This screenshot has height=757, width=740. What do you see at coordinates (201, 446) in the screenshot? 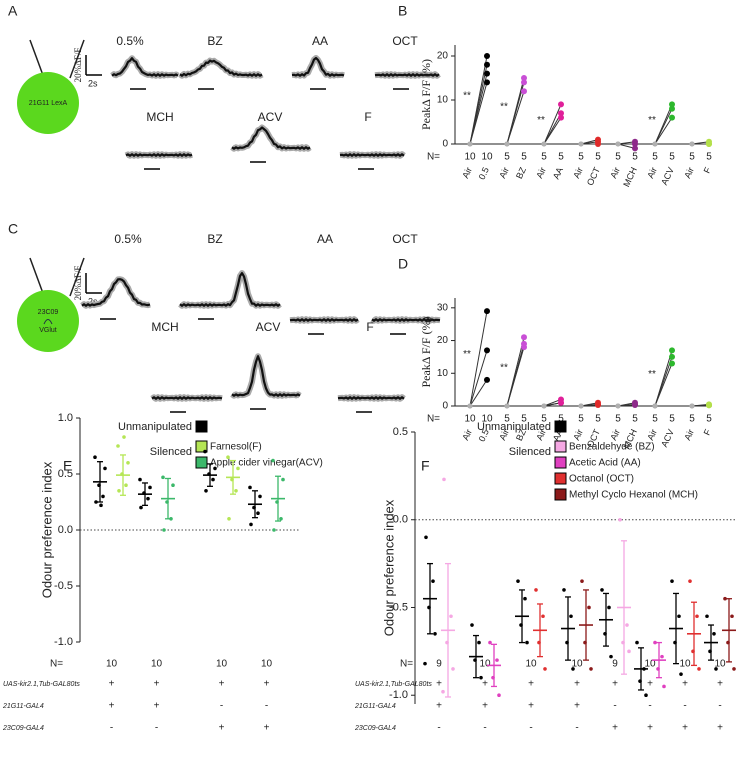
I see `legend-swatch` at bounding box center [201, 446].